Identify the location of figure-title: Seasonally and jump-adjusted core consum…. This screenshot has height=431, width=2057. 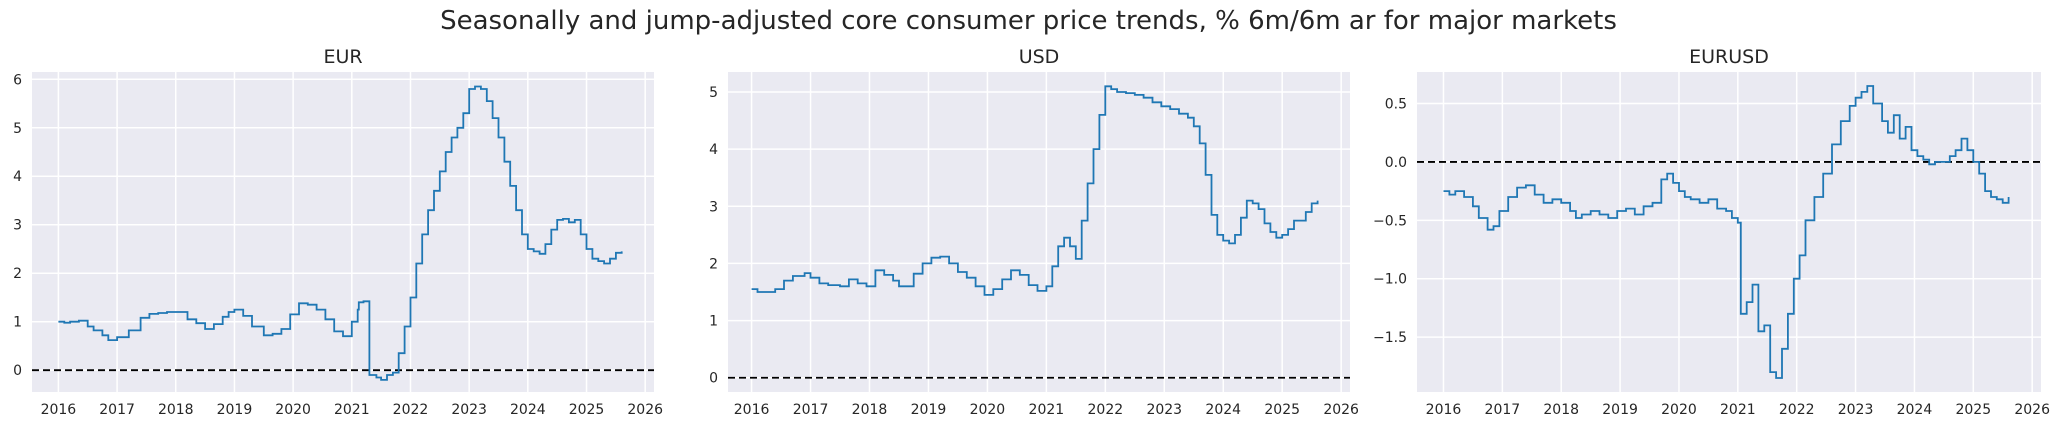
(1028, 21).